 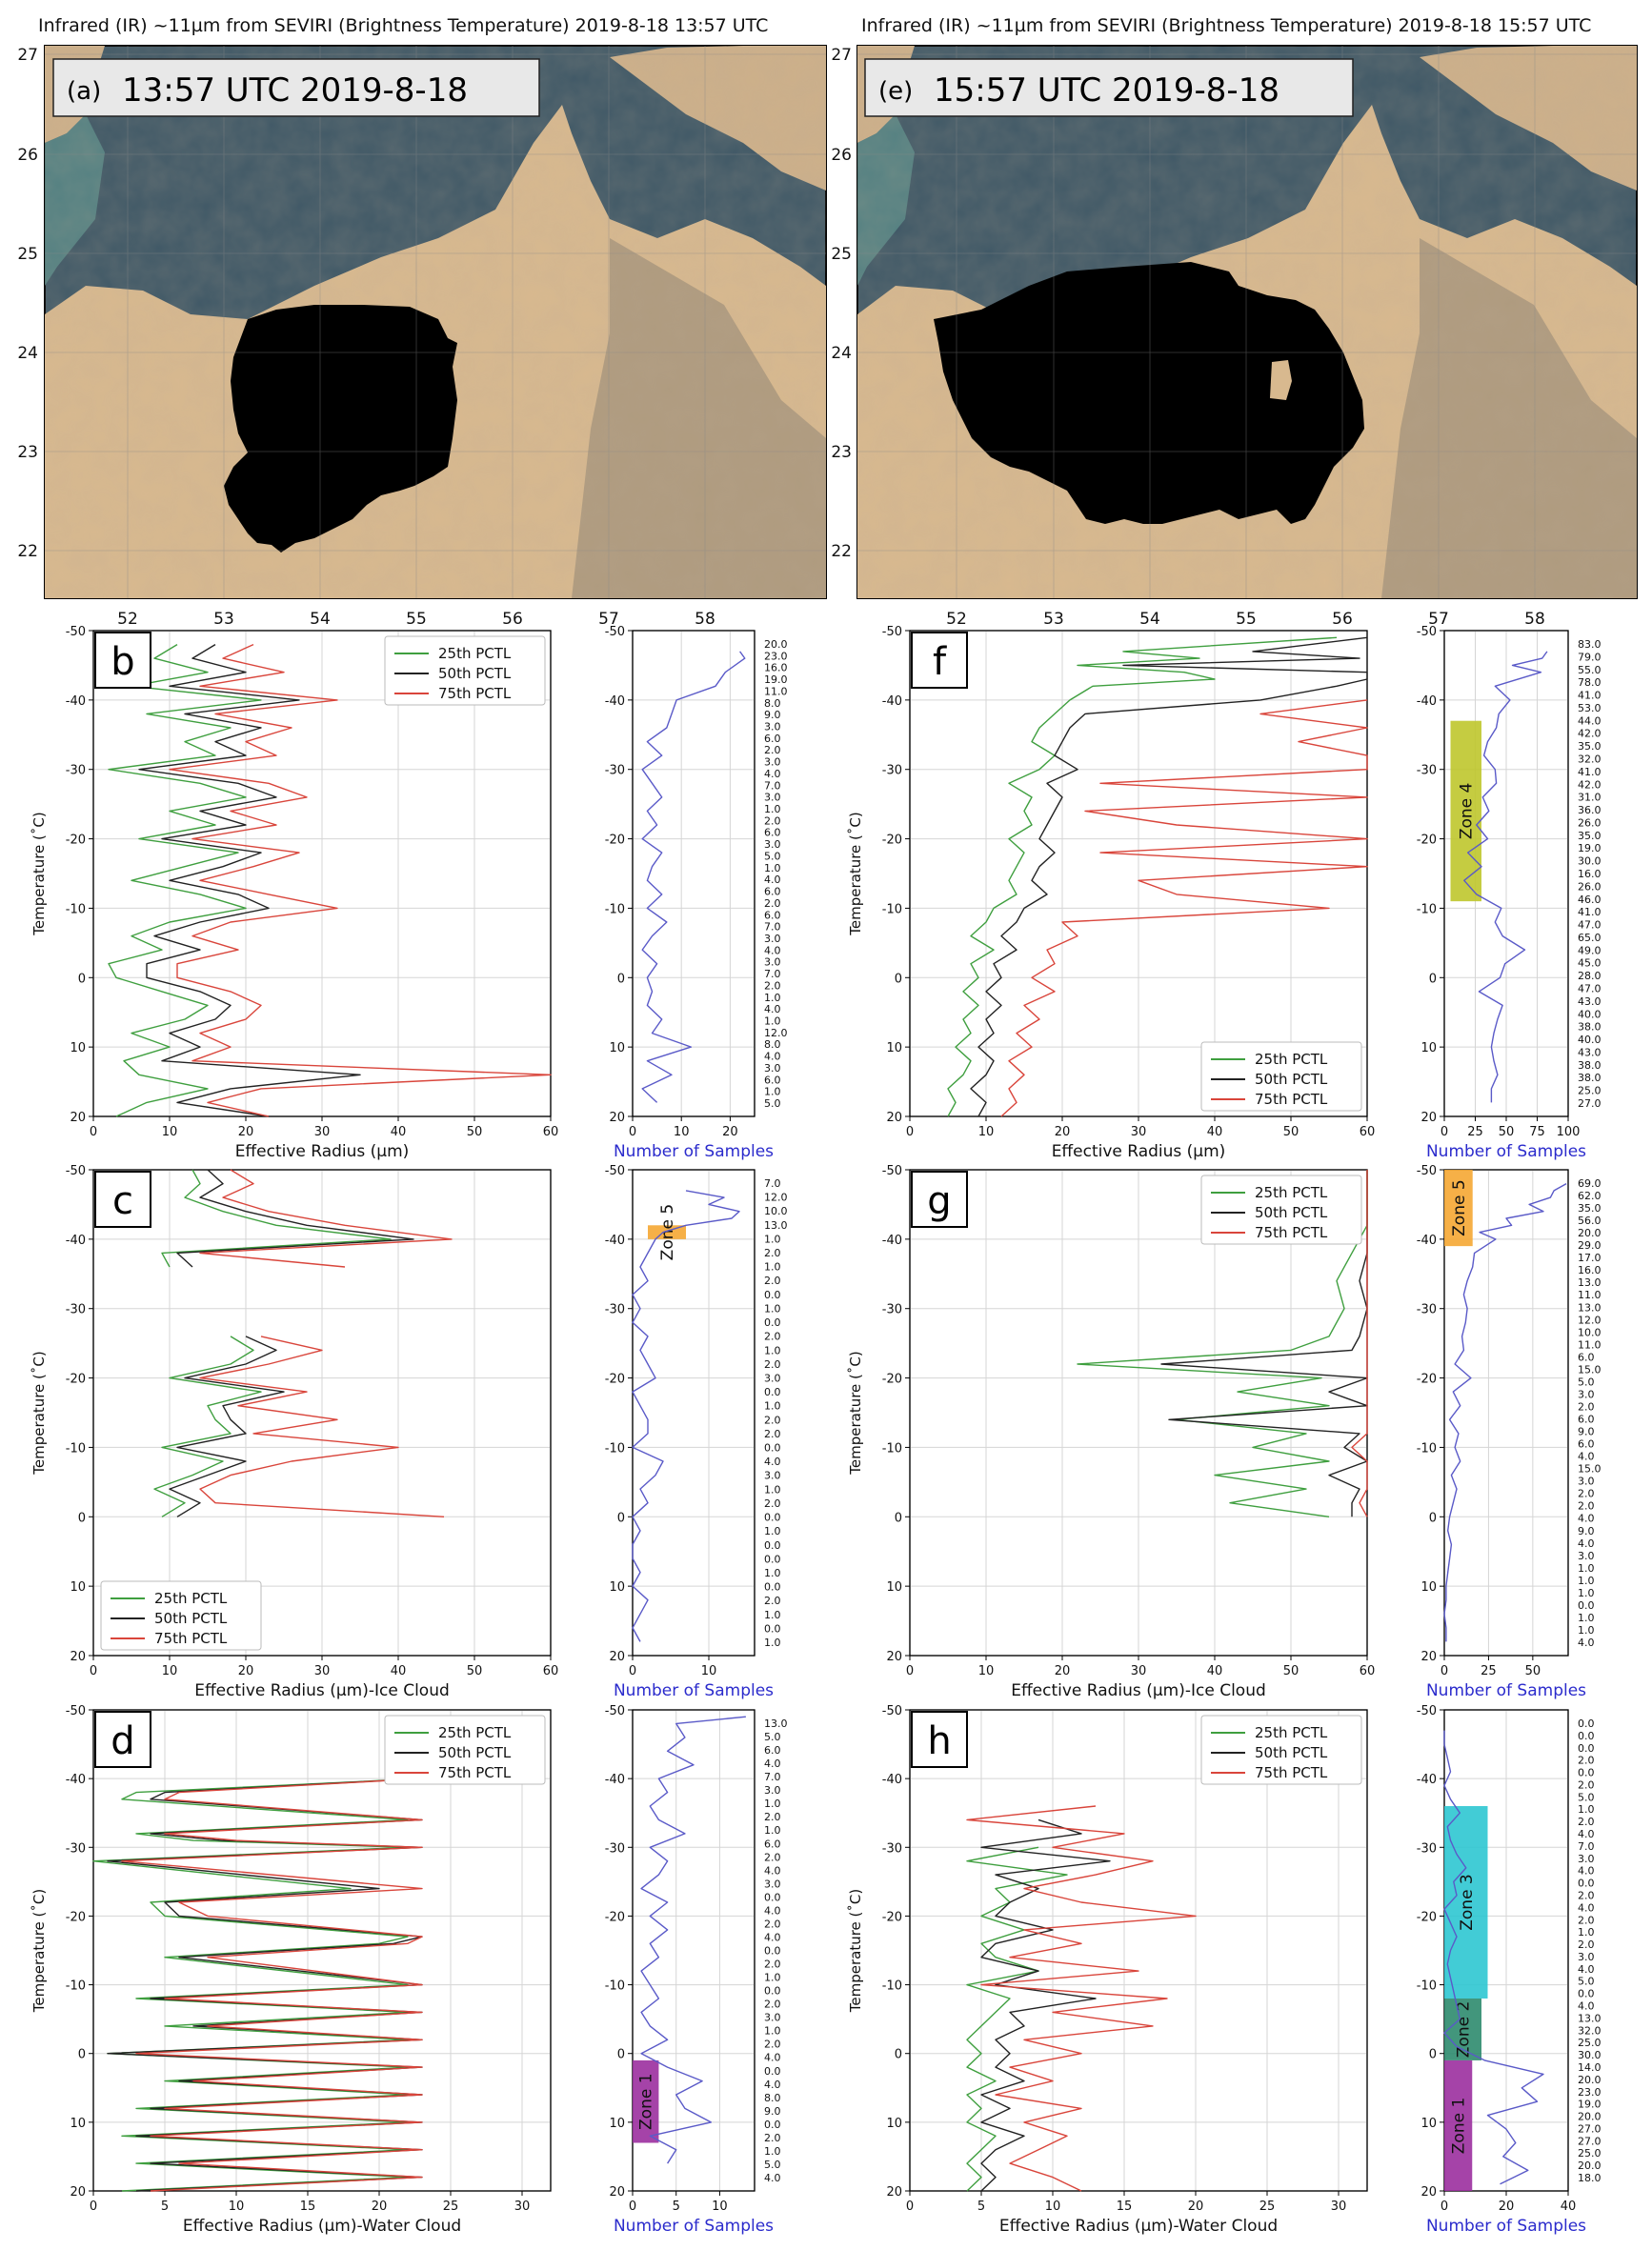 I want to click on legend-label: 50th PCTL, so click(x=1291, y=1212).